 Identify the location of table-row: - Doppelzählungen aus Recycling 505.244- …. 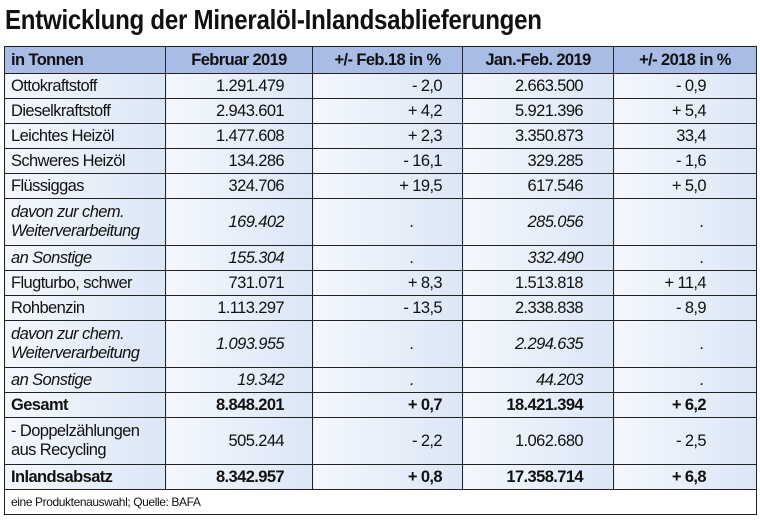
(380, 441).